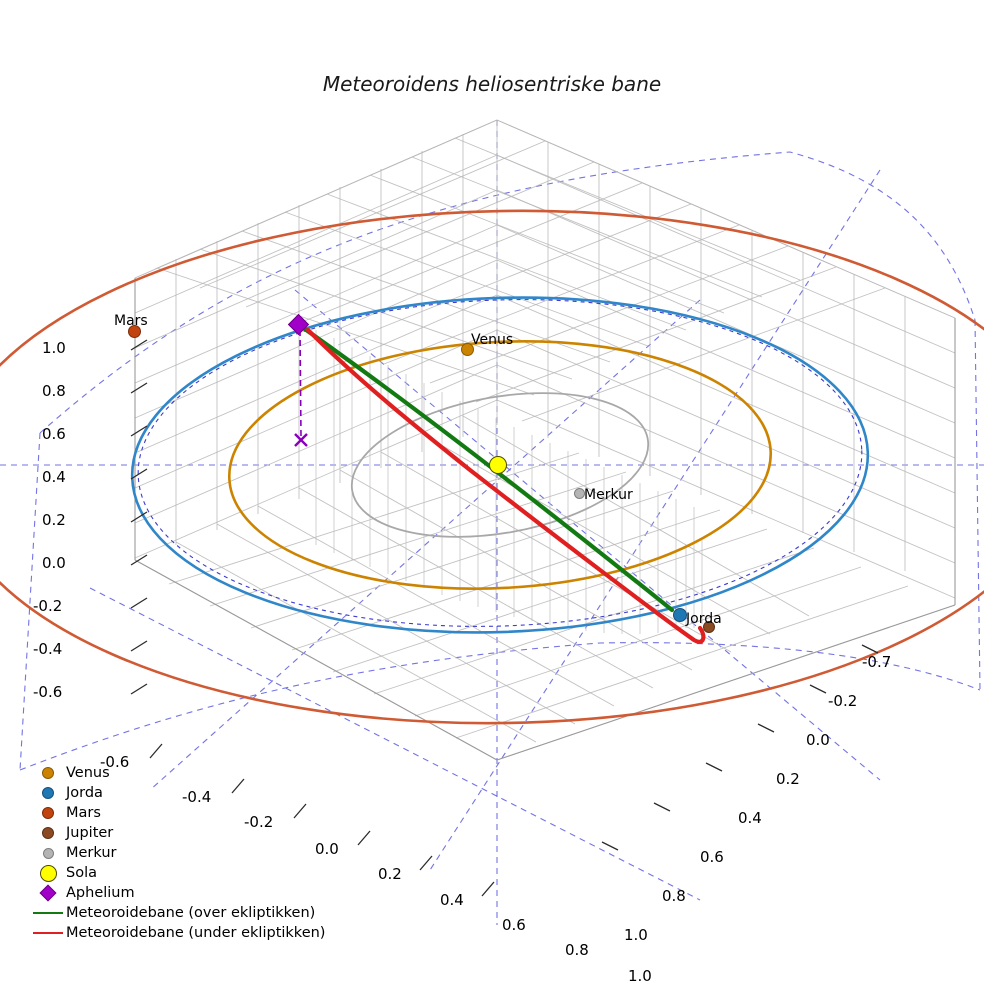 The height and width of the screenshot is (985, 984). I want to click on legend-marker-jorda, so click(48, 793).